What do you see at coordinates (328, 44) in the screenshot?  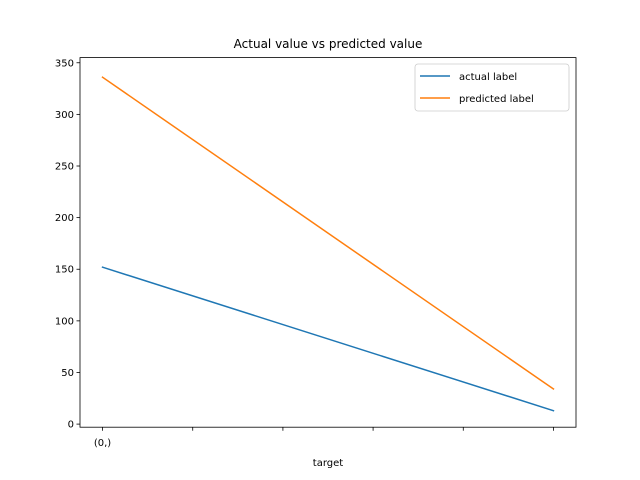 I see `chart-title: Actual value vs predicted value` at bounding box center [328, 44].